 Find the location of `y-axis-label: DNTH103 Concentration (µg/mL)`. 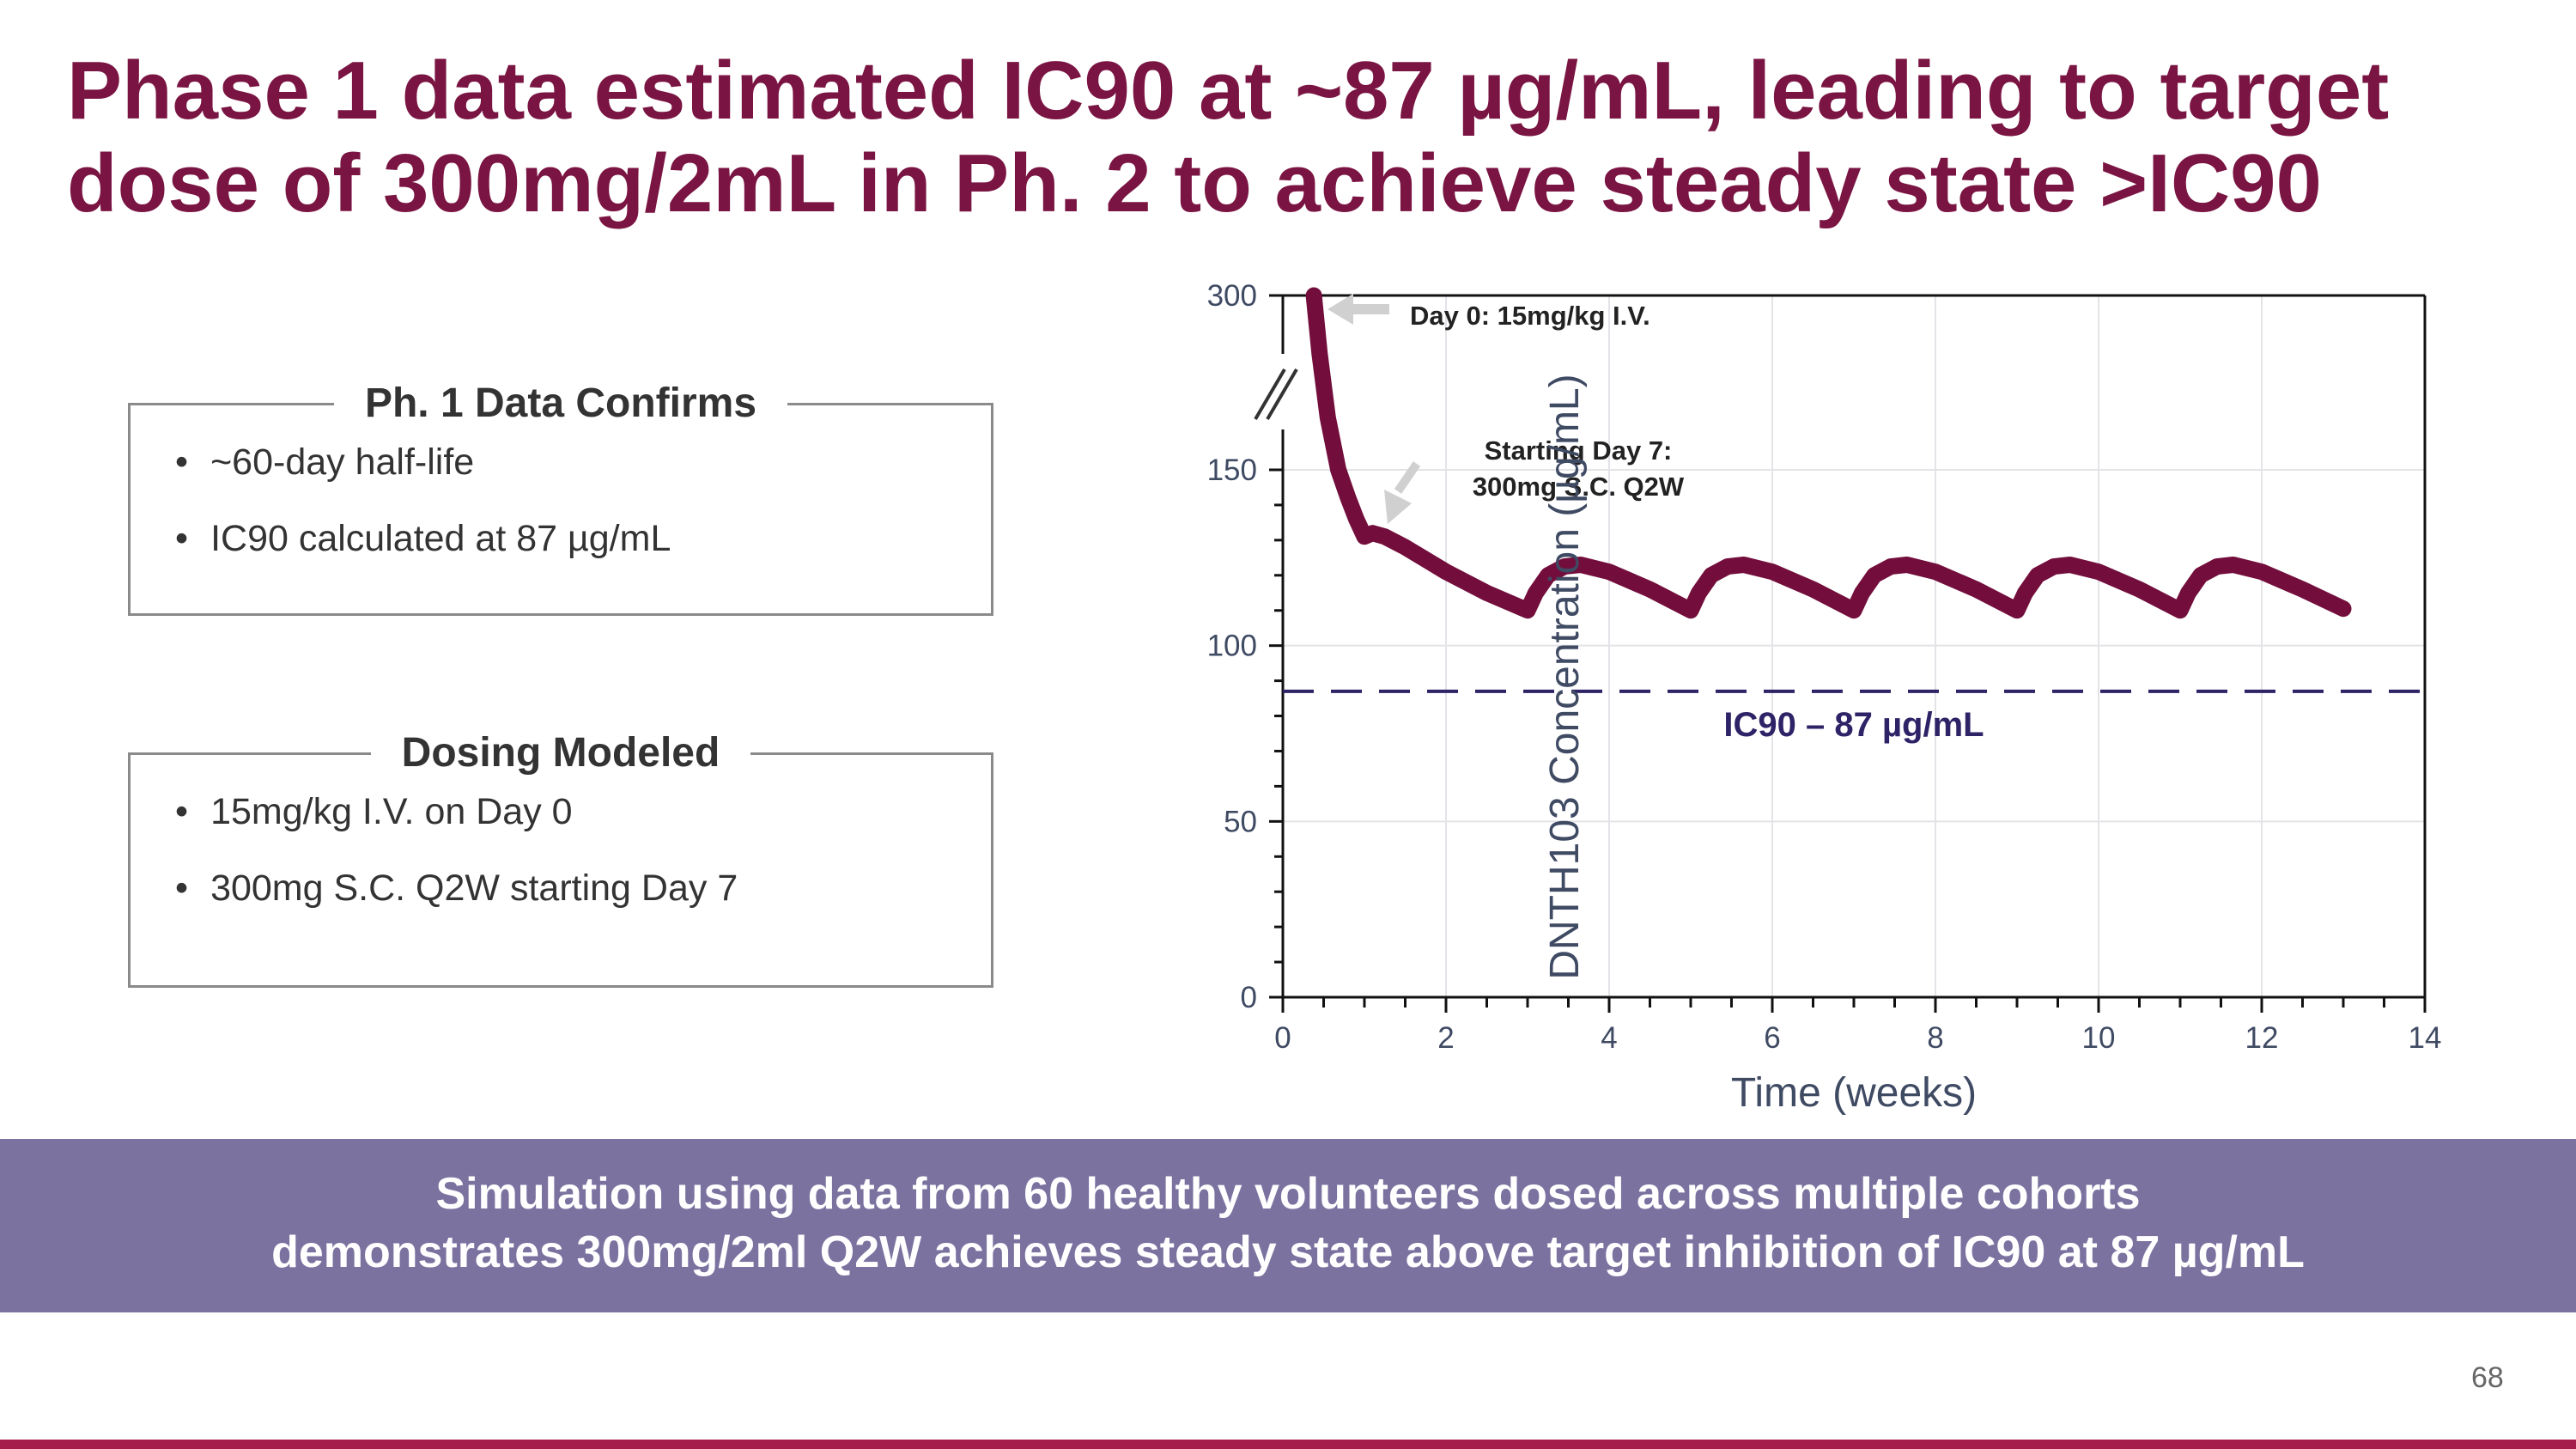

y-axis-label: DNTH103 Concentration (µg/mL) is located at coordinates (1565, 676).